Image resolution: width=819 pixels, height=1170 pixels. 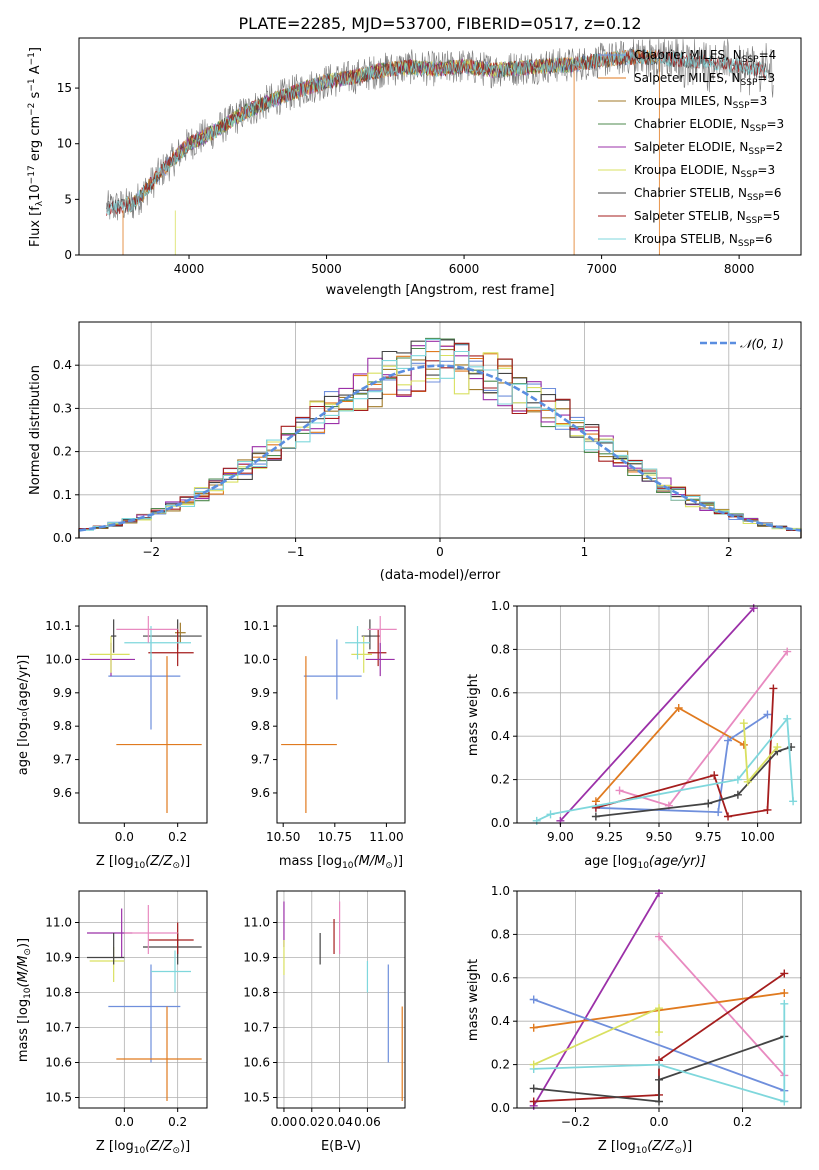 I want to click on x-tick-label: 10.00, so click(x=757, y=837).